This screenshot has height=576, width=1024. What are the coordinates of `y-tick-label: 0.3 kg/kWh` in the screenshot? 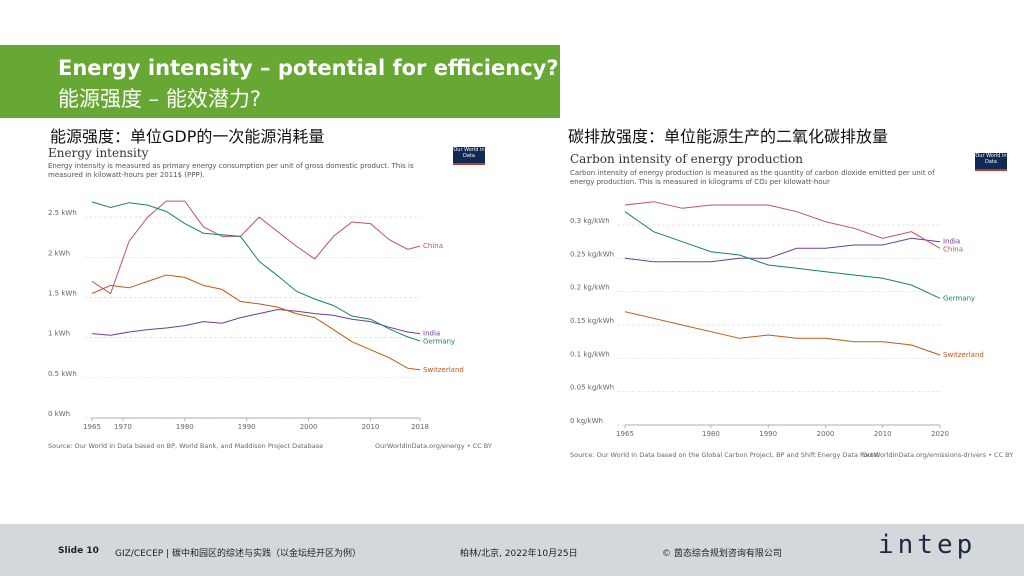 It's located at (590, 221).